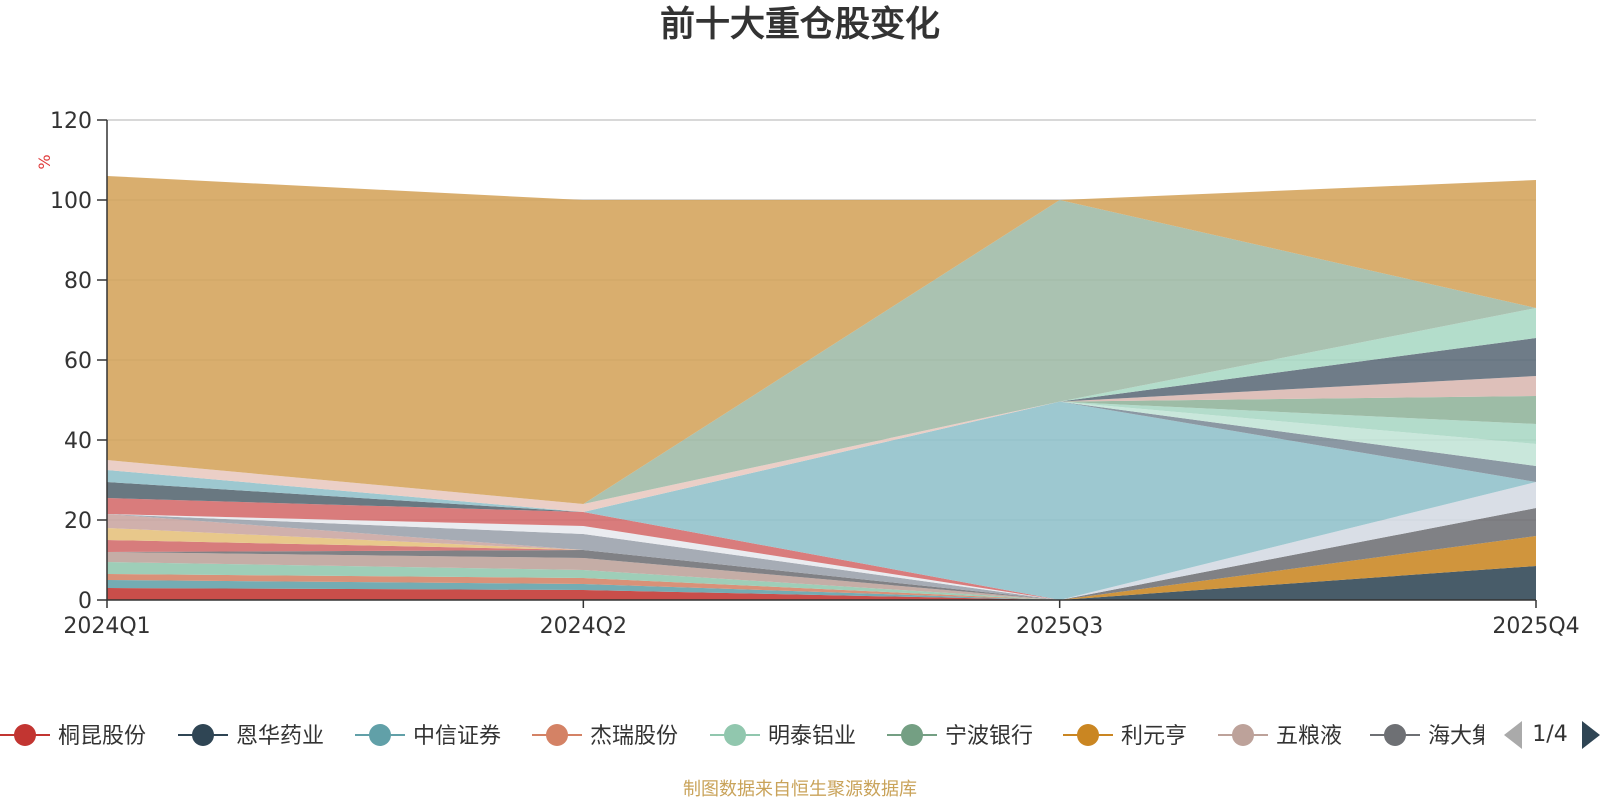  I want to click on x-tick-label: 2024Q1, so click(106, 626).